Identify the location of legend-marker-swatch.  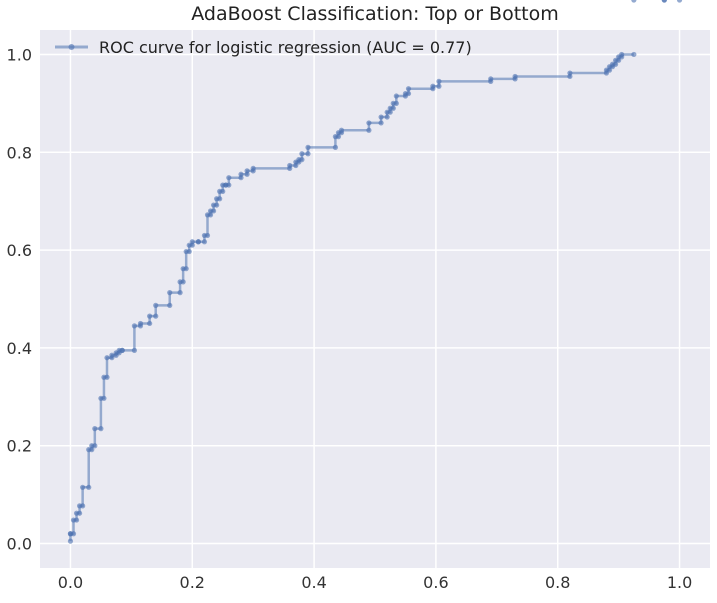
(71, 47).